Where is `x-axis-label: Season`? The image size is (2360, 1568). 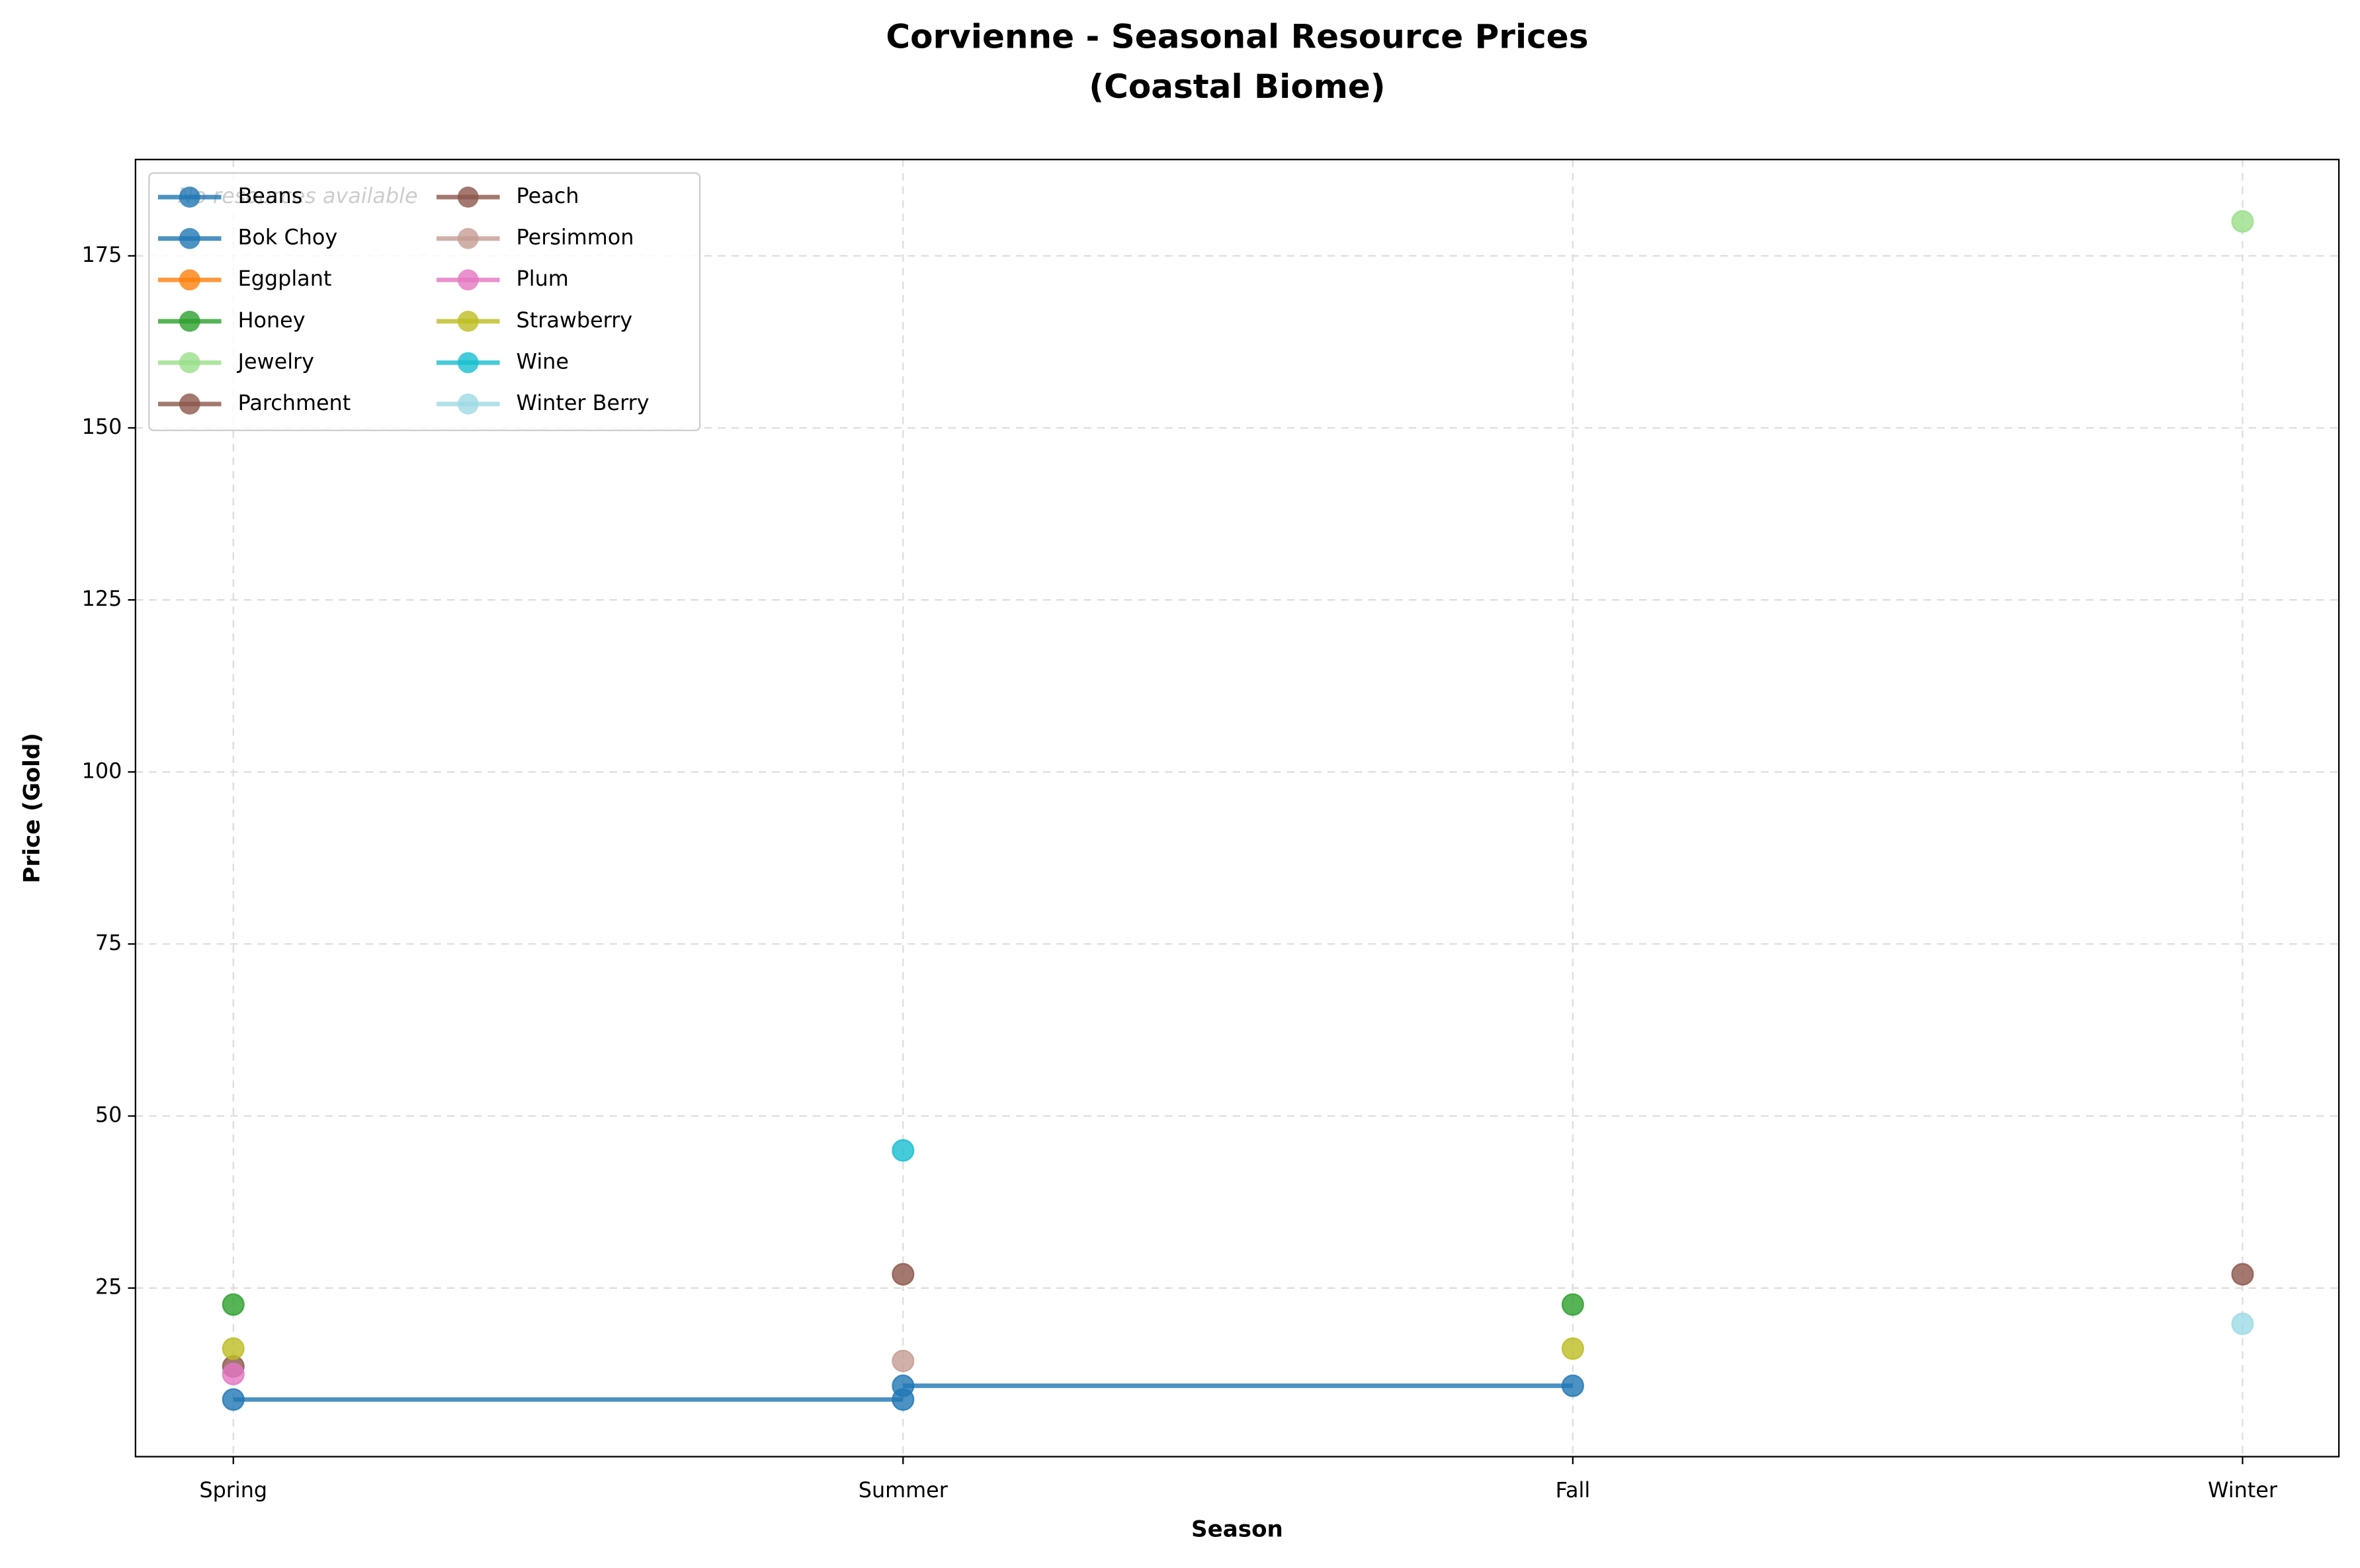 x-axis-label: Season is located at coordinates (1237, 1529).